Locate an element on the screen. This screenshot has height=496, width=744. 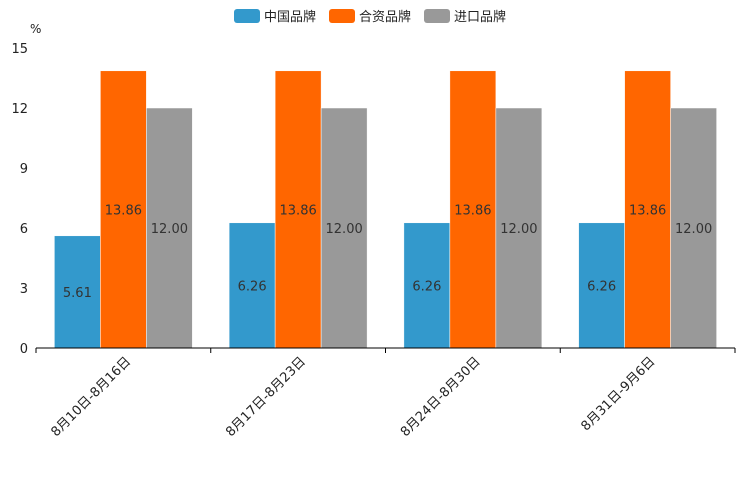
y-tick-label: 9 is located at coordinates (24, 169).